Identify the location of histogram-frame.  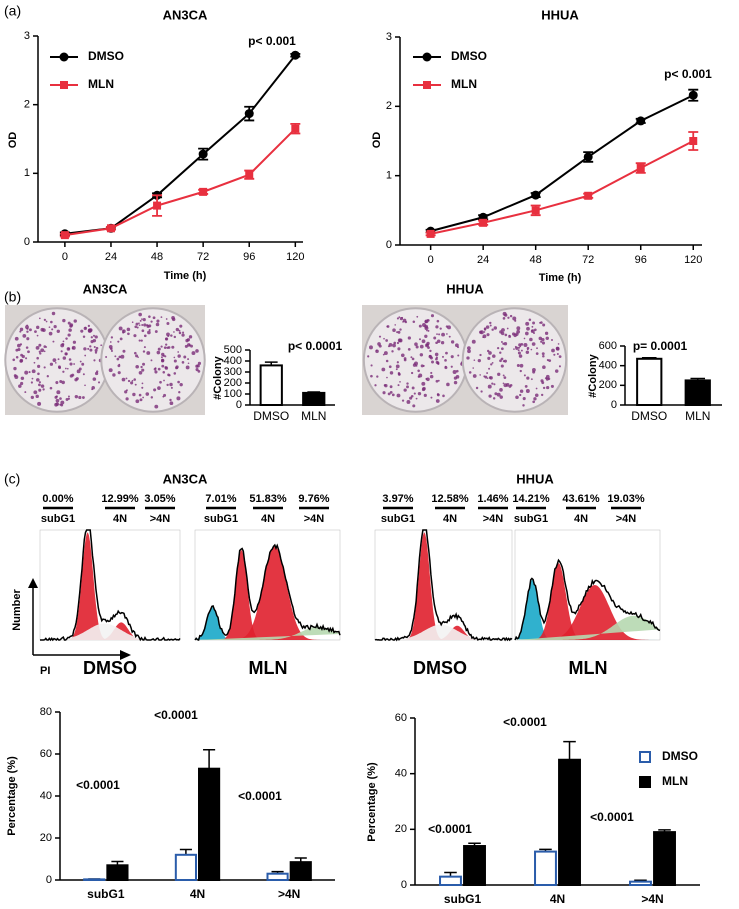
(110, 585).